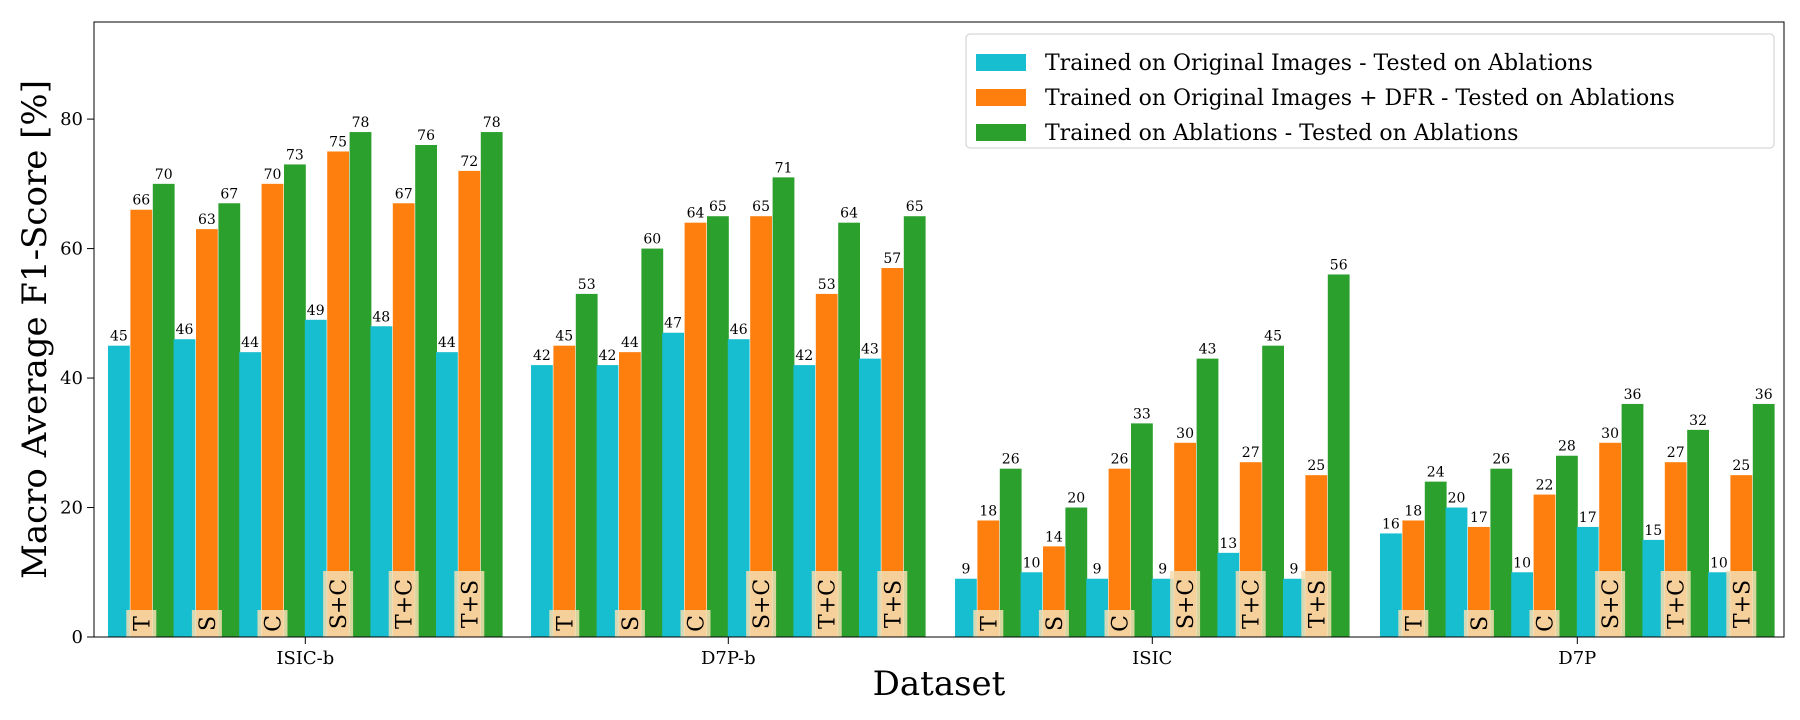 The image size is (1800, 720). I want to click on bar-value-label: 53, so click(827, 285).